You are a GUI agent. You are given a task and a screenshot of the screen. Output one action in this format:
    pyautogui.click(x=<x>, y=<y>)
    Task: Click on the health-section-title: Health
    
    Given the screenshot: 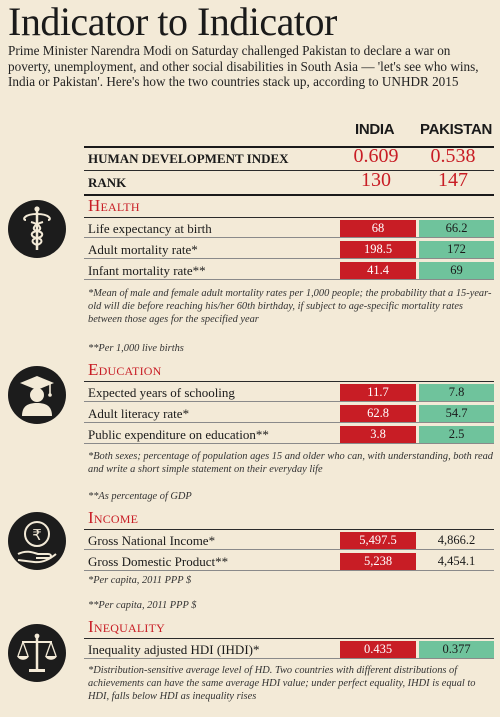 What is the action you would take?
    pyautogui.click(x=114, y=205)
    